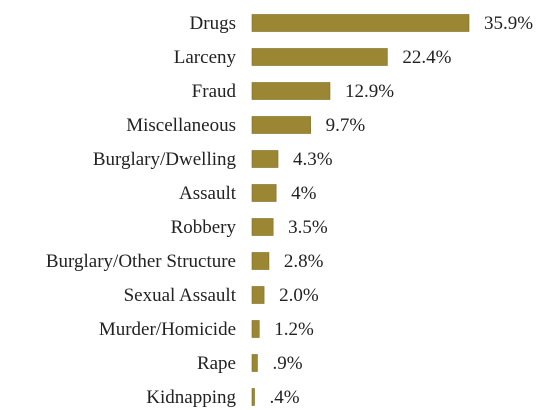  I want to click on category-label: Larceny, so click(205, 57).